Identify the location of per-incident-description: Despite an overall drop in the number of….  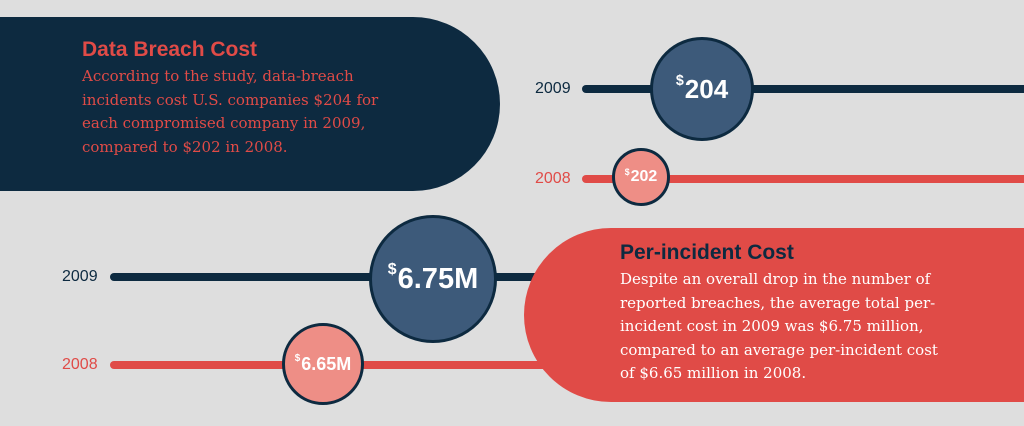
(779, 326).